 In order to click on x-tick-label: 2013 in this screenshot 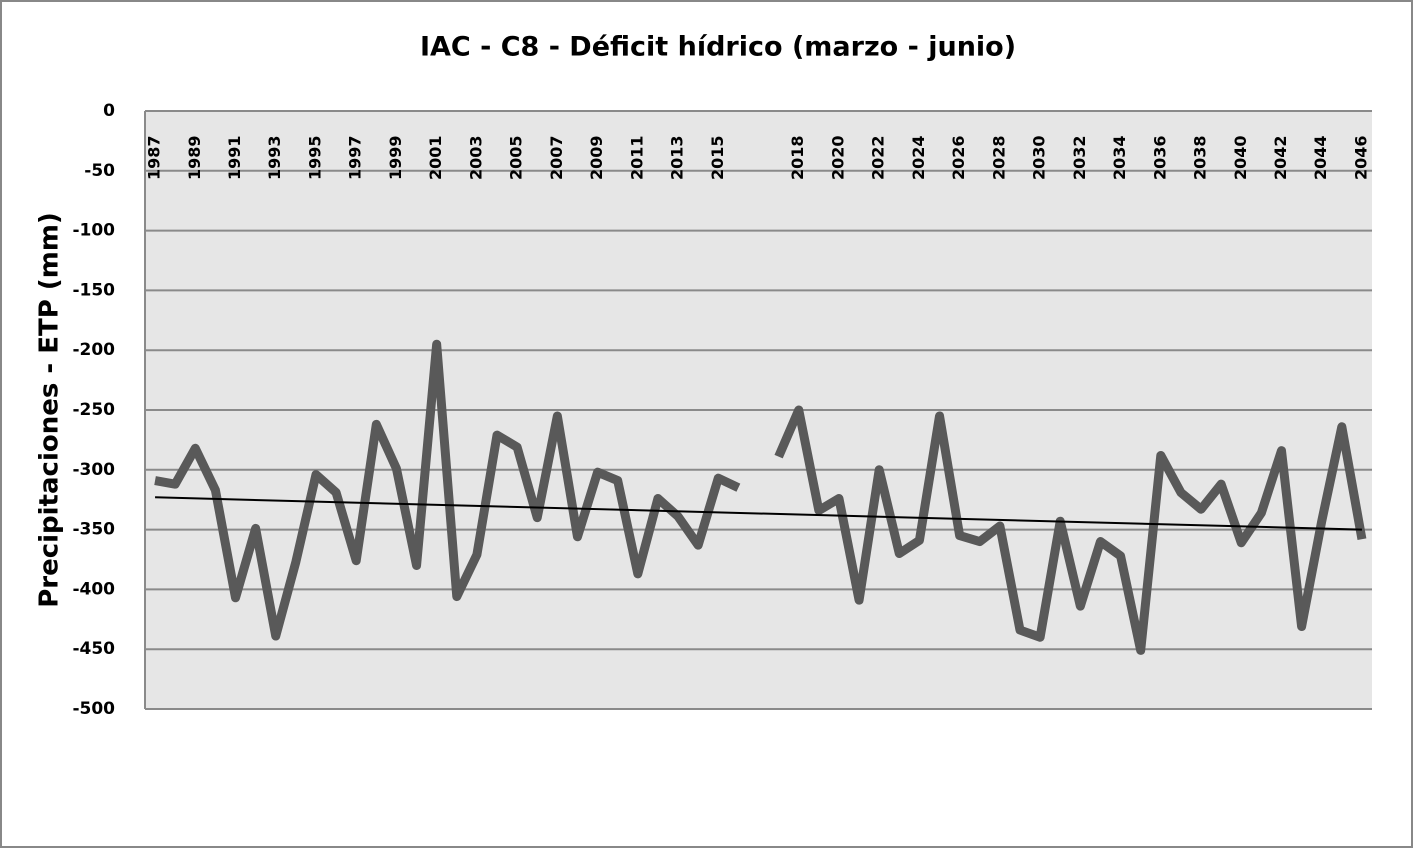, I will do `click(677, 157)`.